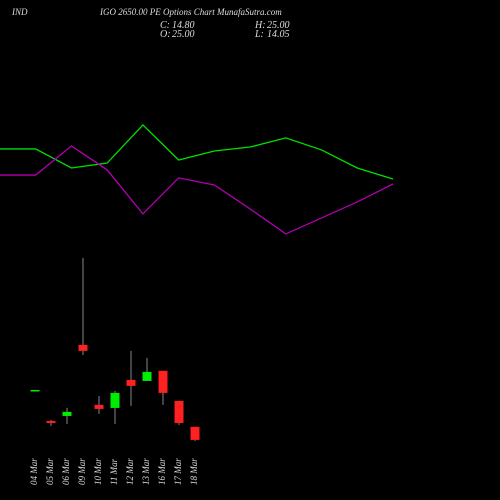 This screenshot has width=500, height=500. Describe the element at coordinates (259, 34) in the screenshot. I see `stat-label: L:` at that location.